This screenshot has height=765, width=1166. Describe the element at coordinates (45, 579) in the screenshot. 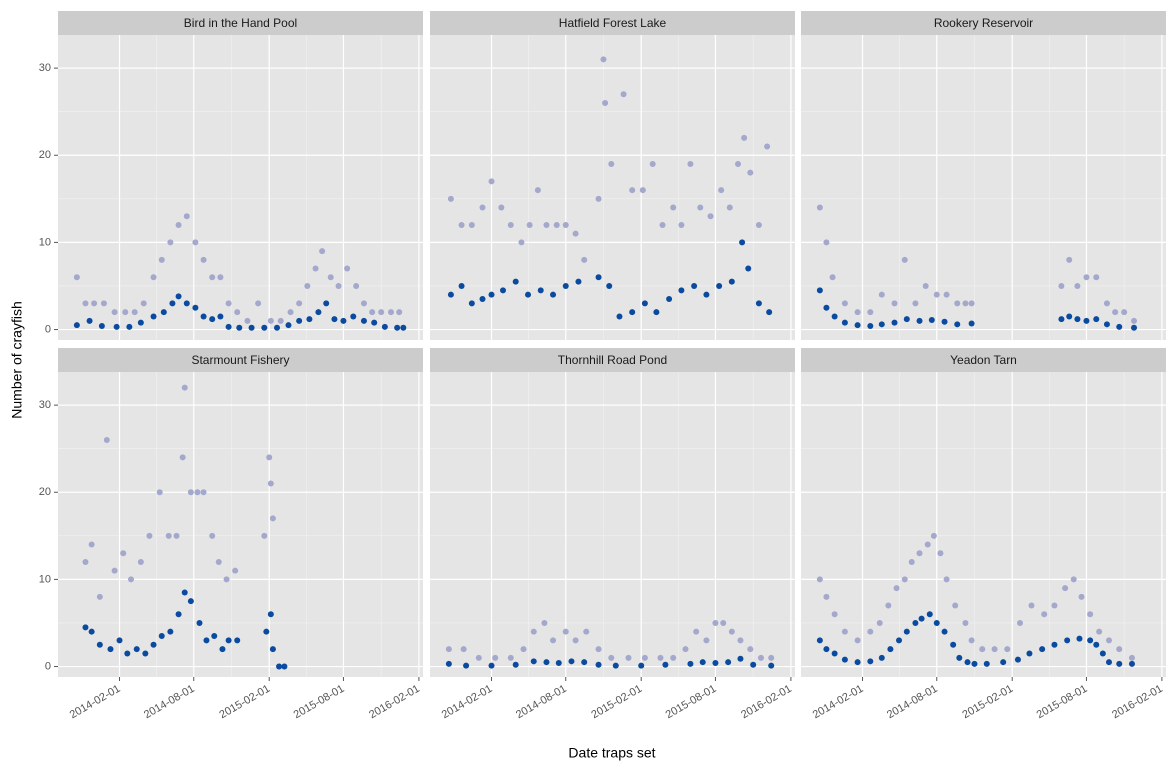

I see `y-tick-label: 10` at that location.